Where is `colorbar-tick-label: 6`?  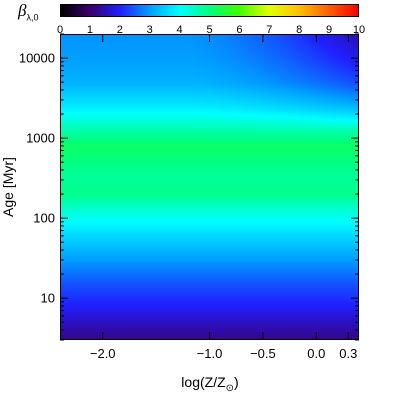
colorbar-tick-label: 6 is located at coordinates (239, 30).